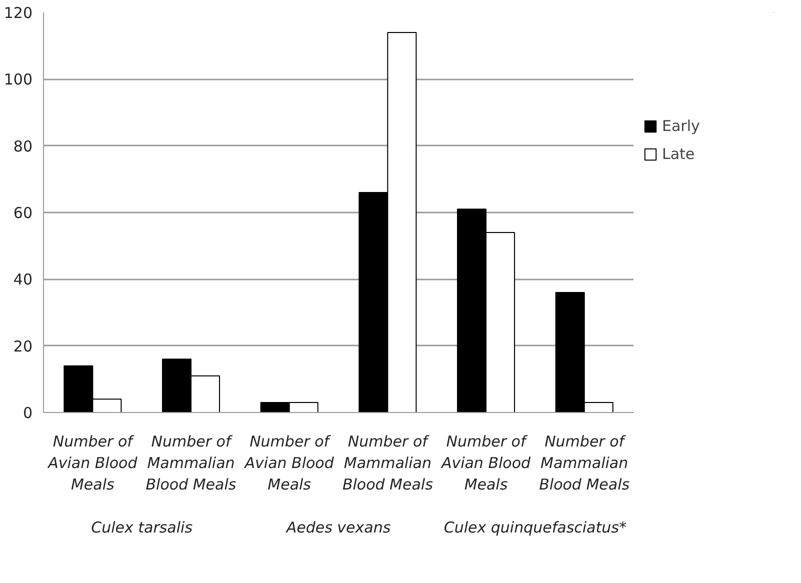  Describe the element at coordinates (18, 79) in the screenshot. I see `y-tick-label: 100` at that location.